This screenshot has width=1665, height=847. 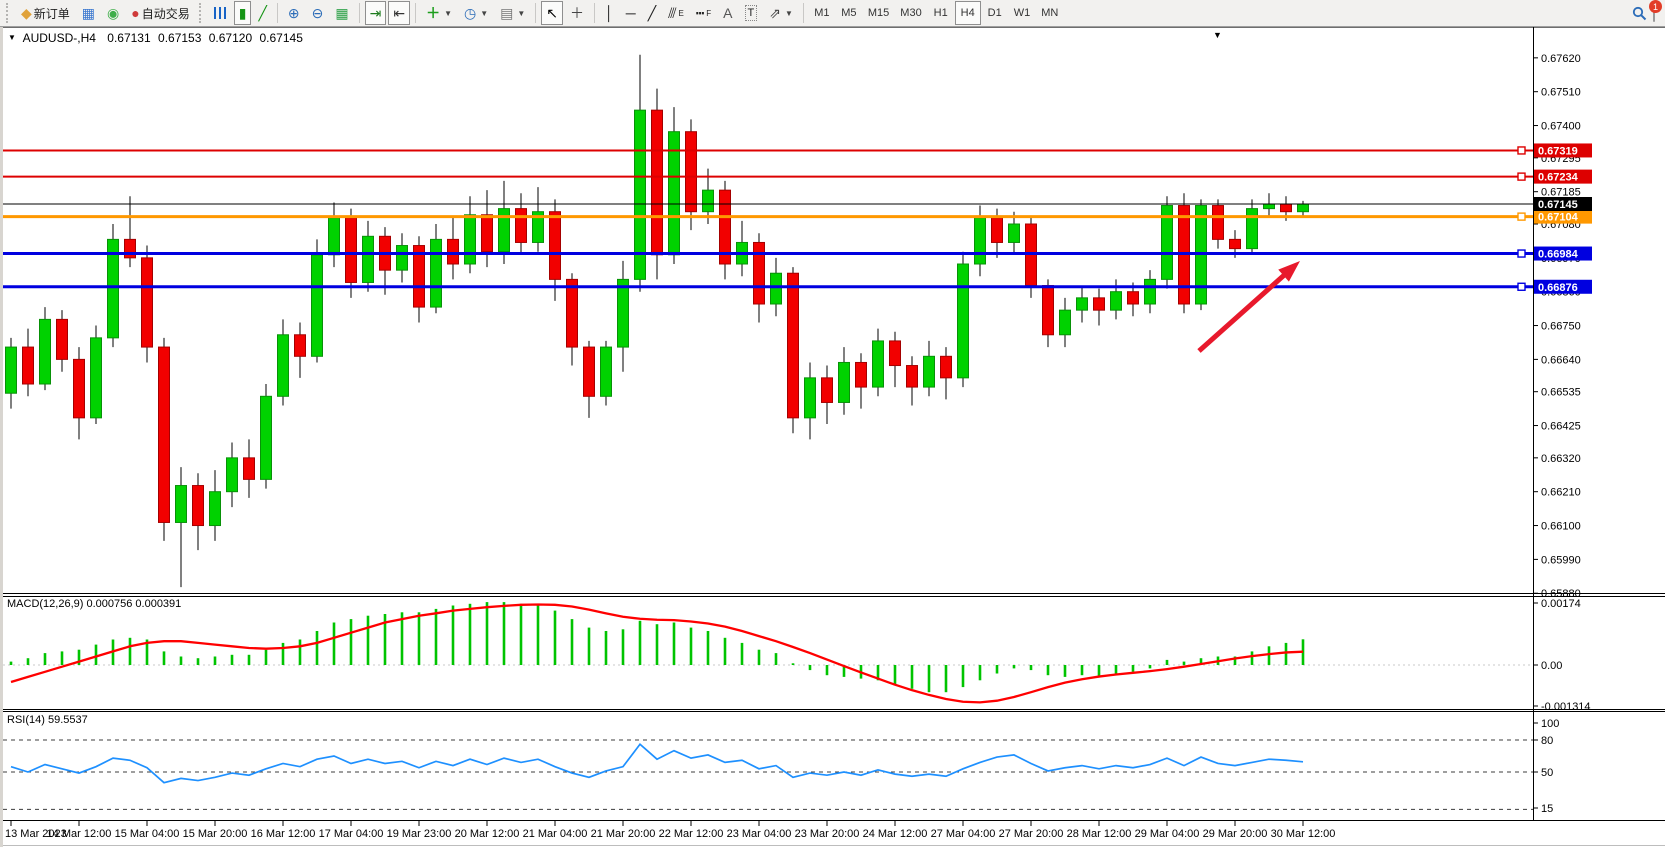 I want to click on svg-text: 0.66535, so click(x=1561, y=393).